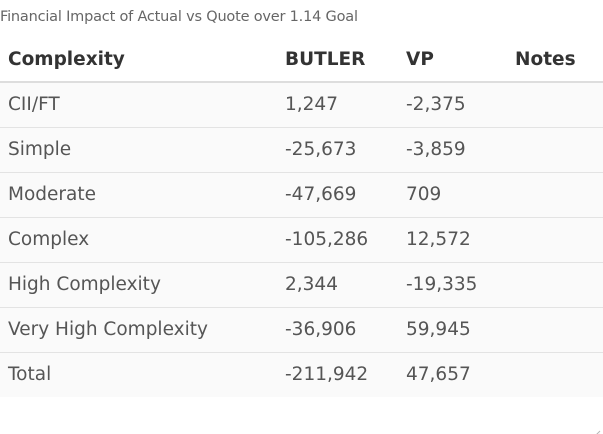 This screenshot has width=603, height=434. Describe the element at coordinates (452, 194) in the screenshot. I see `cell-vp: 709` at that location.